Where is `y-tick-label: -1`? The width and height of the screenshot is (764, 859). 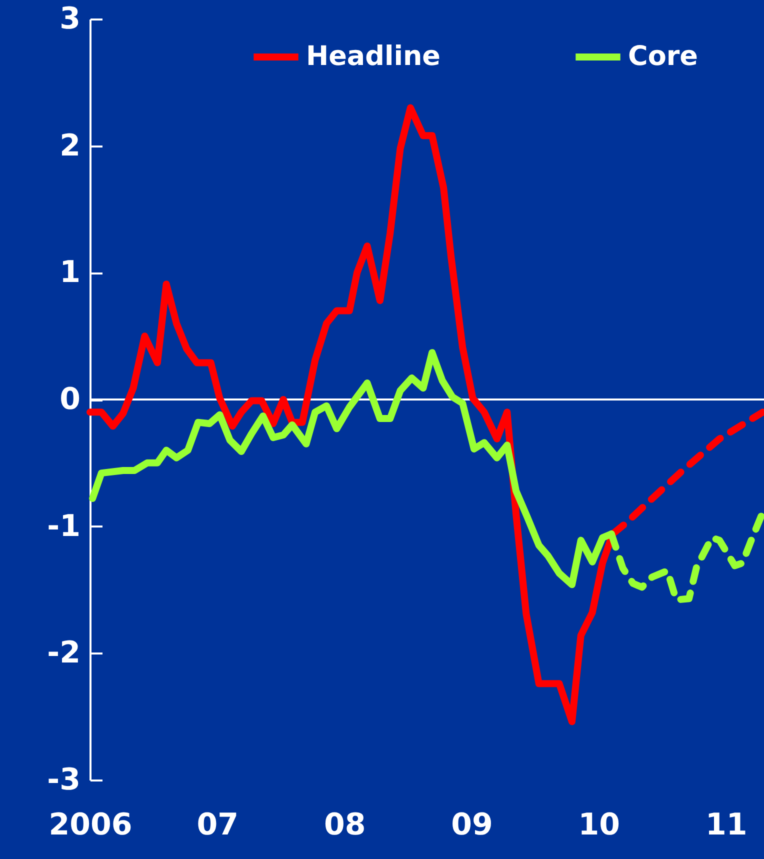 y-tick-label: -1 is located at coordinates (63, 526).